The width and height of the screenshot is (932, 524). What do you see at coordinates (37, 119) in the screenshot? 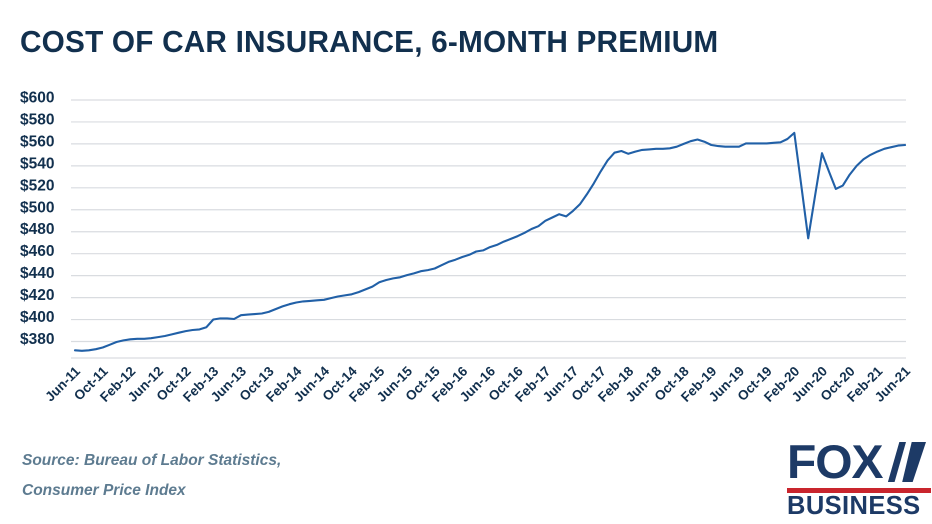
I see `y-axis-label: $580` at bounding box center [37, 119].